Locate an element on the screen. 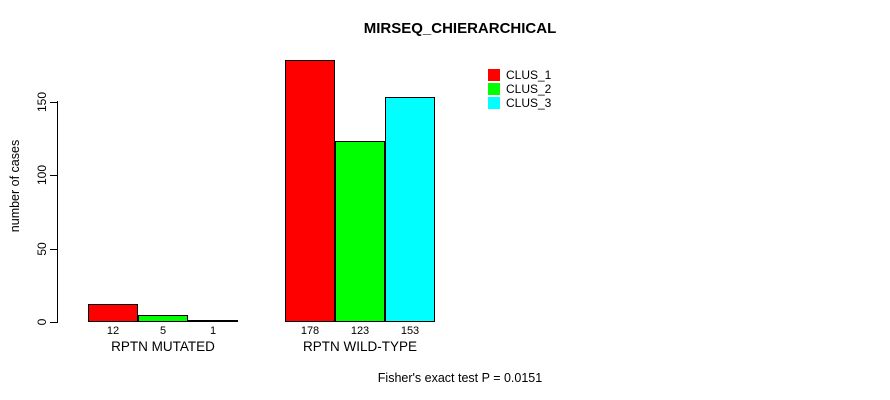 The width and height of the screenshot is (890, 400). legend-item-clus_2: CLUS_2 is located at coordinates (520, 88).